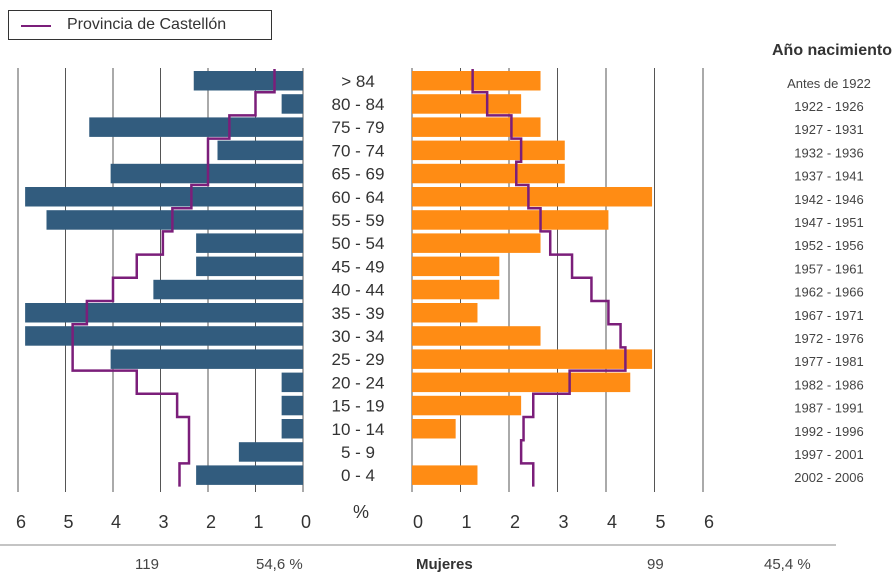  What do you see at coordinates (787, 564) in the screenshot?
I see `footer-right-percent: 45,4 %` at bounding box center [787, 564].